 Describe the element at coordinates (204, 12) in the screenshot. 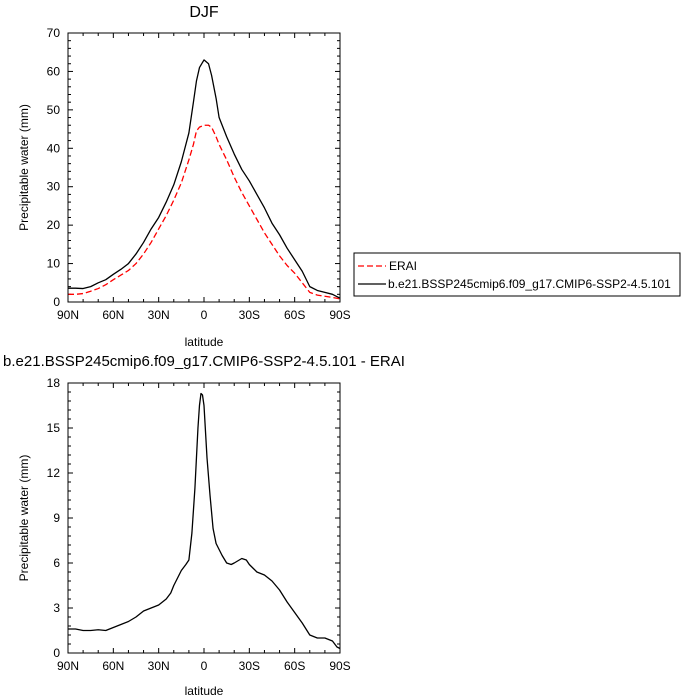

I see `top-chart-title: DJF` at that location.